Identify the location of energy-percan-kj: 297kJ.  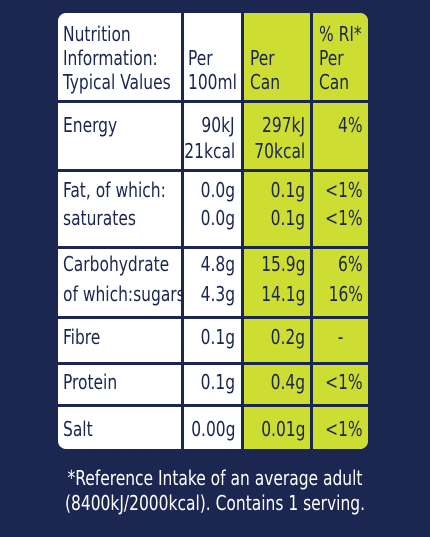
(283, 125).